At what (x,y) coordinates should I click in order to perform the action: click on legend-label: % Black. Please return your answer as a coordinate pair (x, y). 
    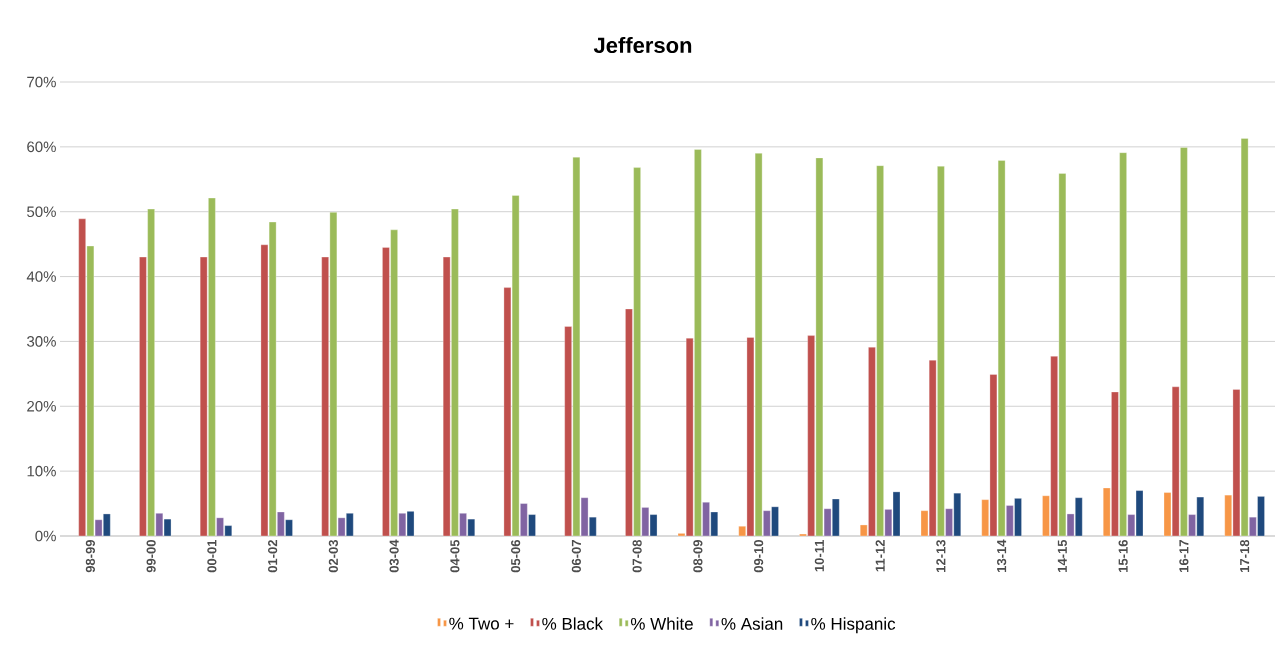
    Looking at the image, I should click on (573, 623).